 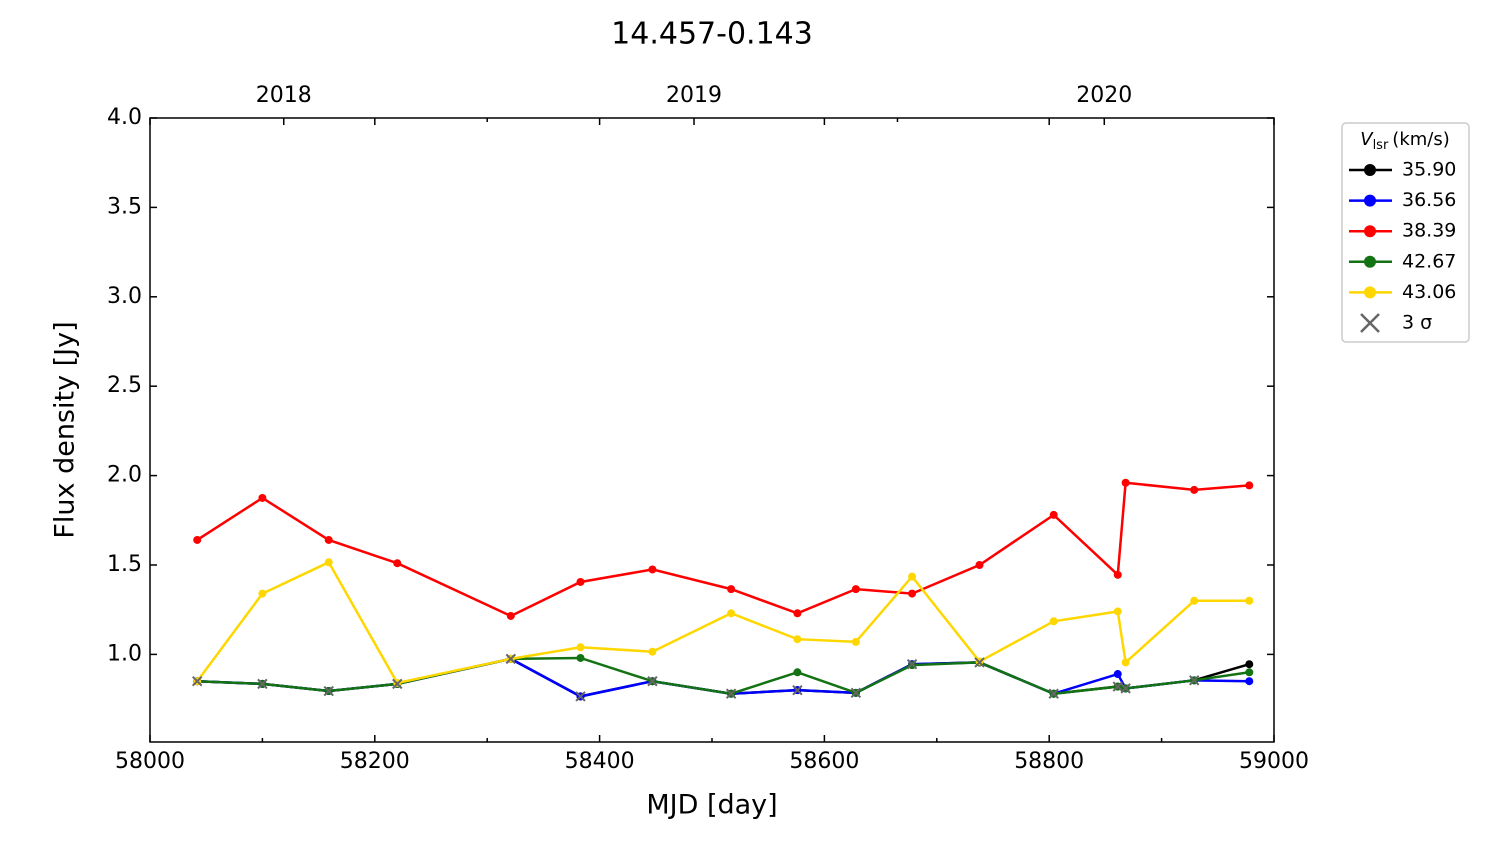 What do you see at coordinates (1367, 139) in the screenshot?
I see `legend-title-symbol: V` at bounding box center [1367, 139].